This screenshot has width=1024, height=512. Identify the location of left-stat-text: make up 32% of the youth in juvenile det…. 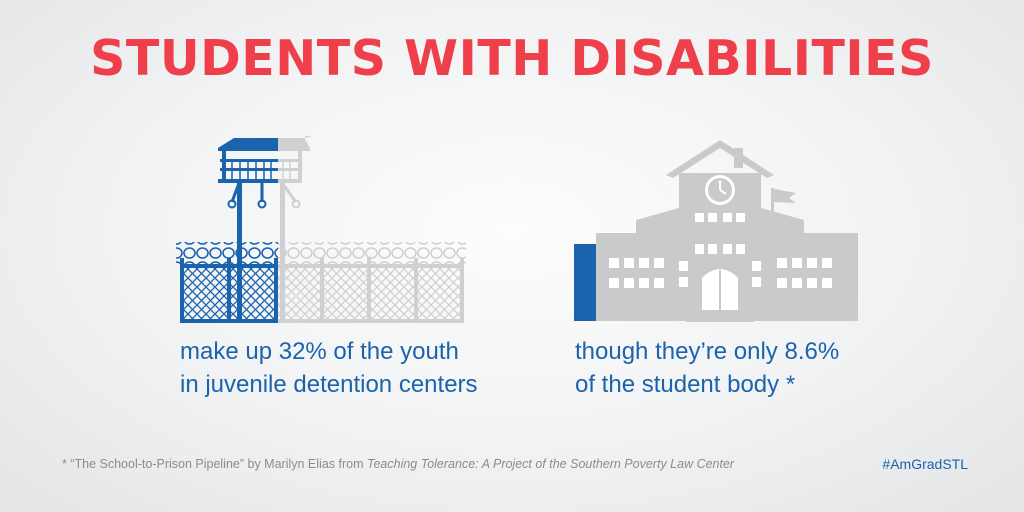
(329, 368).